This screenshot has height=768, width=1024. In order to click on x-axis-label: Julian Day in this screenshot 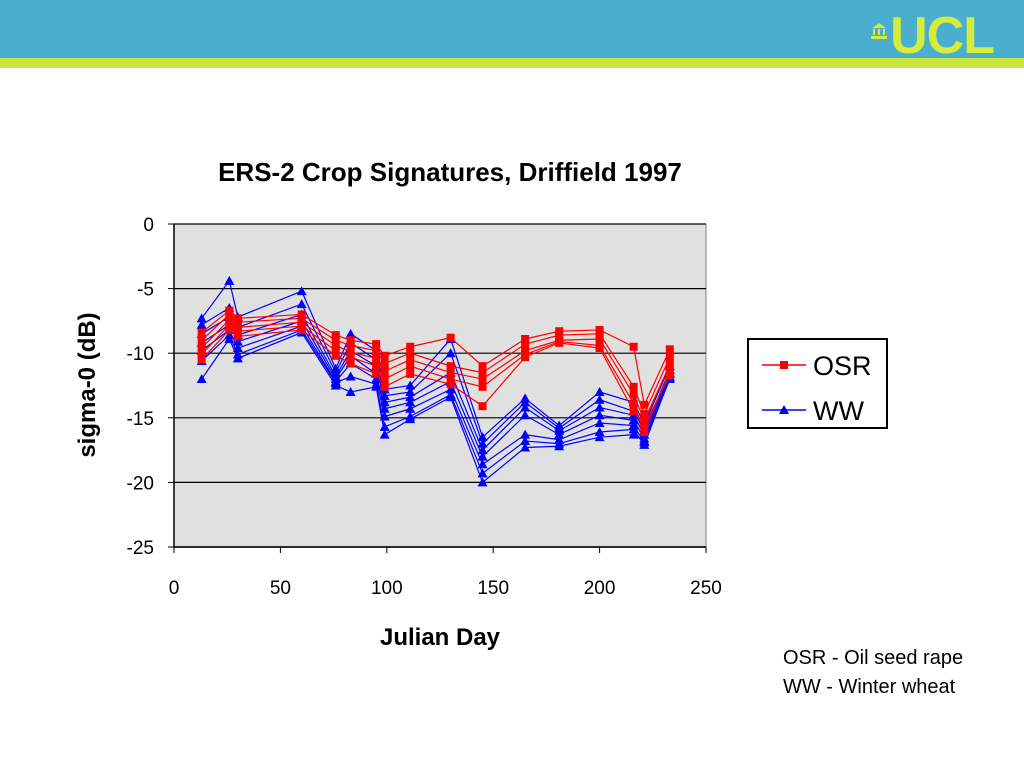, I will do `click(440, 637)`.